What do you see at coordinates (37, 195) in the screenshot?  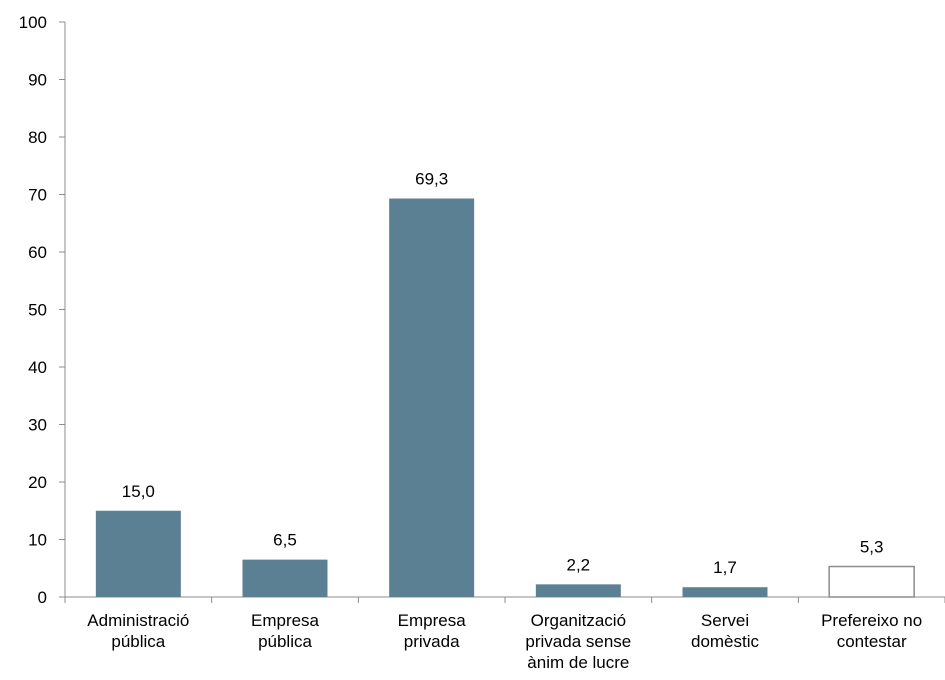 I see `y-tick-label: 70` at bounding box center [37, 195].